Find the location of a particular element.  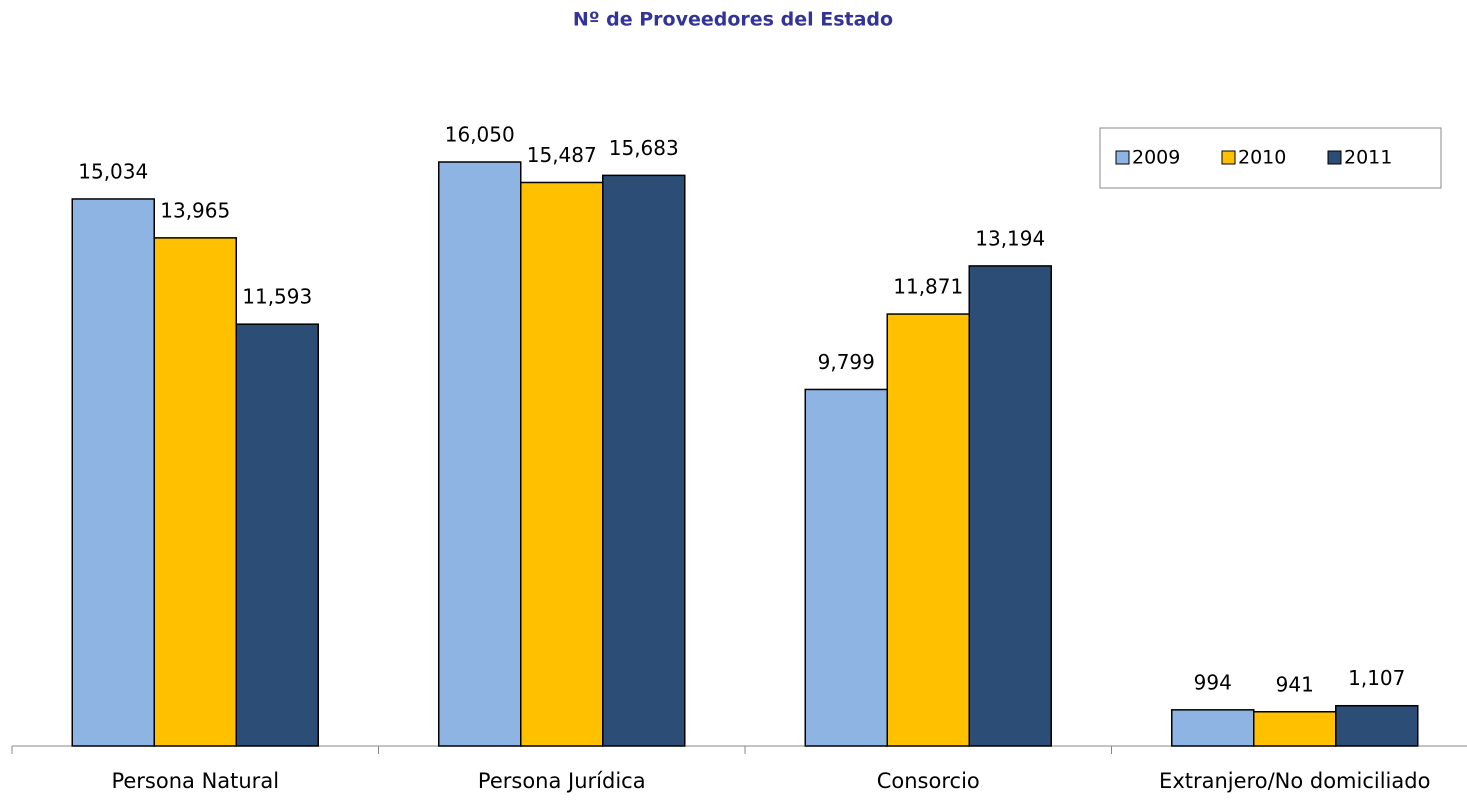

data-label: 994 is located at coordinates (1213, 682).